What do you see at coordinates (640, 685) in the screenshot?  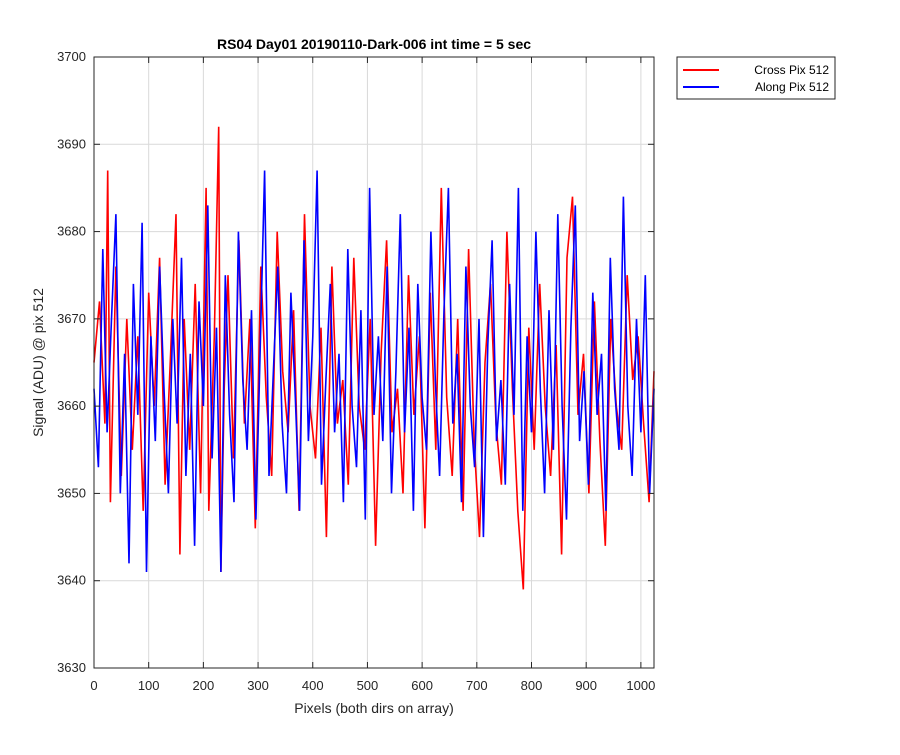 I see `x-tick-label: 1000` at bounding box center [640, 685].